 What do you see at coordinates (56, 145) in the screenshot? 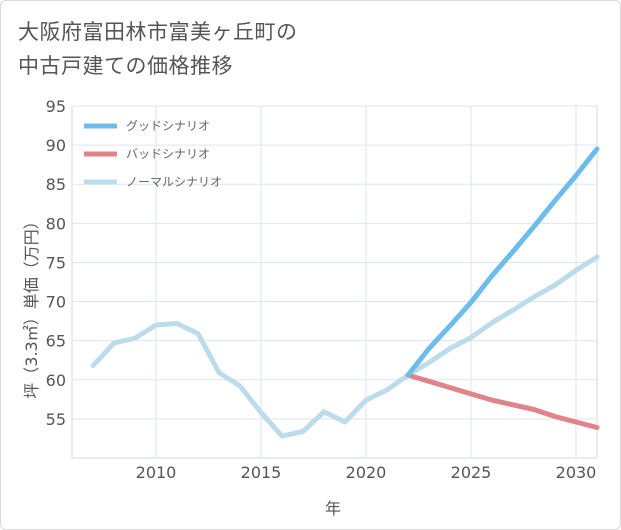
I see `y-tick-label: 90` at bounding box center [56, 145].